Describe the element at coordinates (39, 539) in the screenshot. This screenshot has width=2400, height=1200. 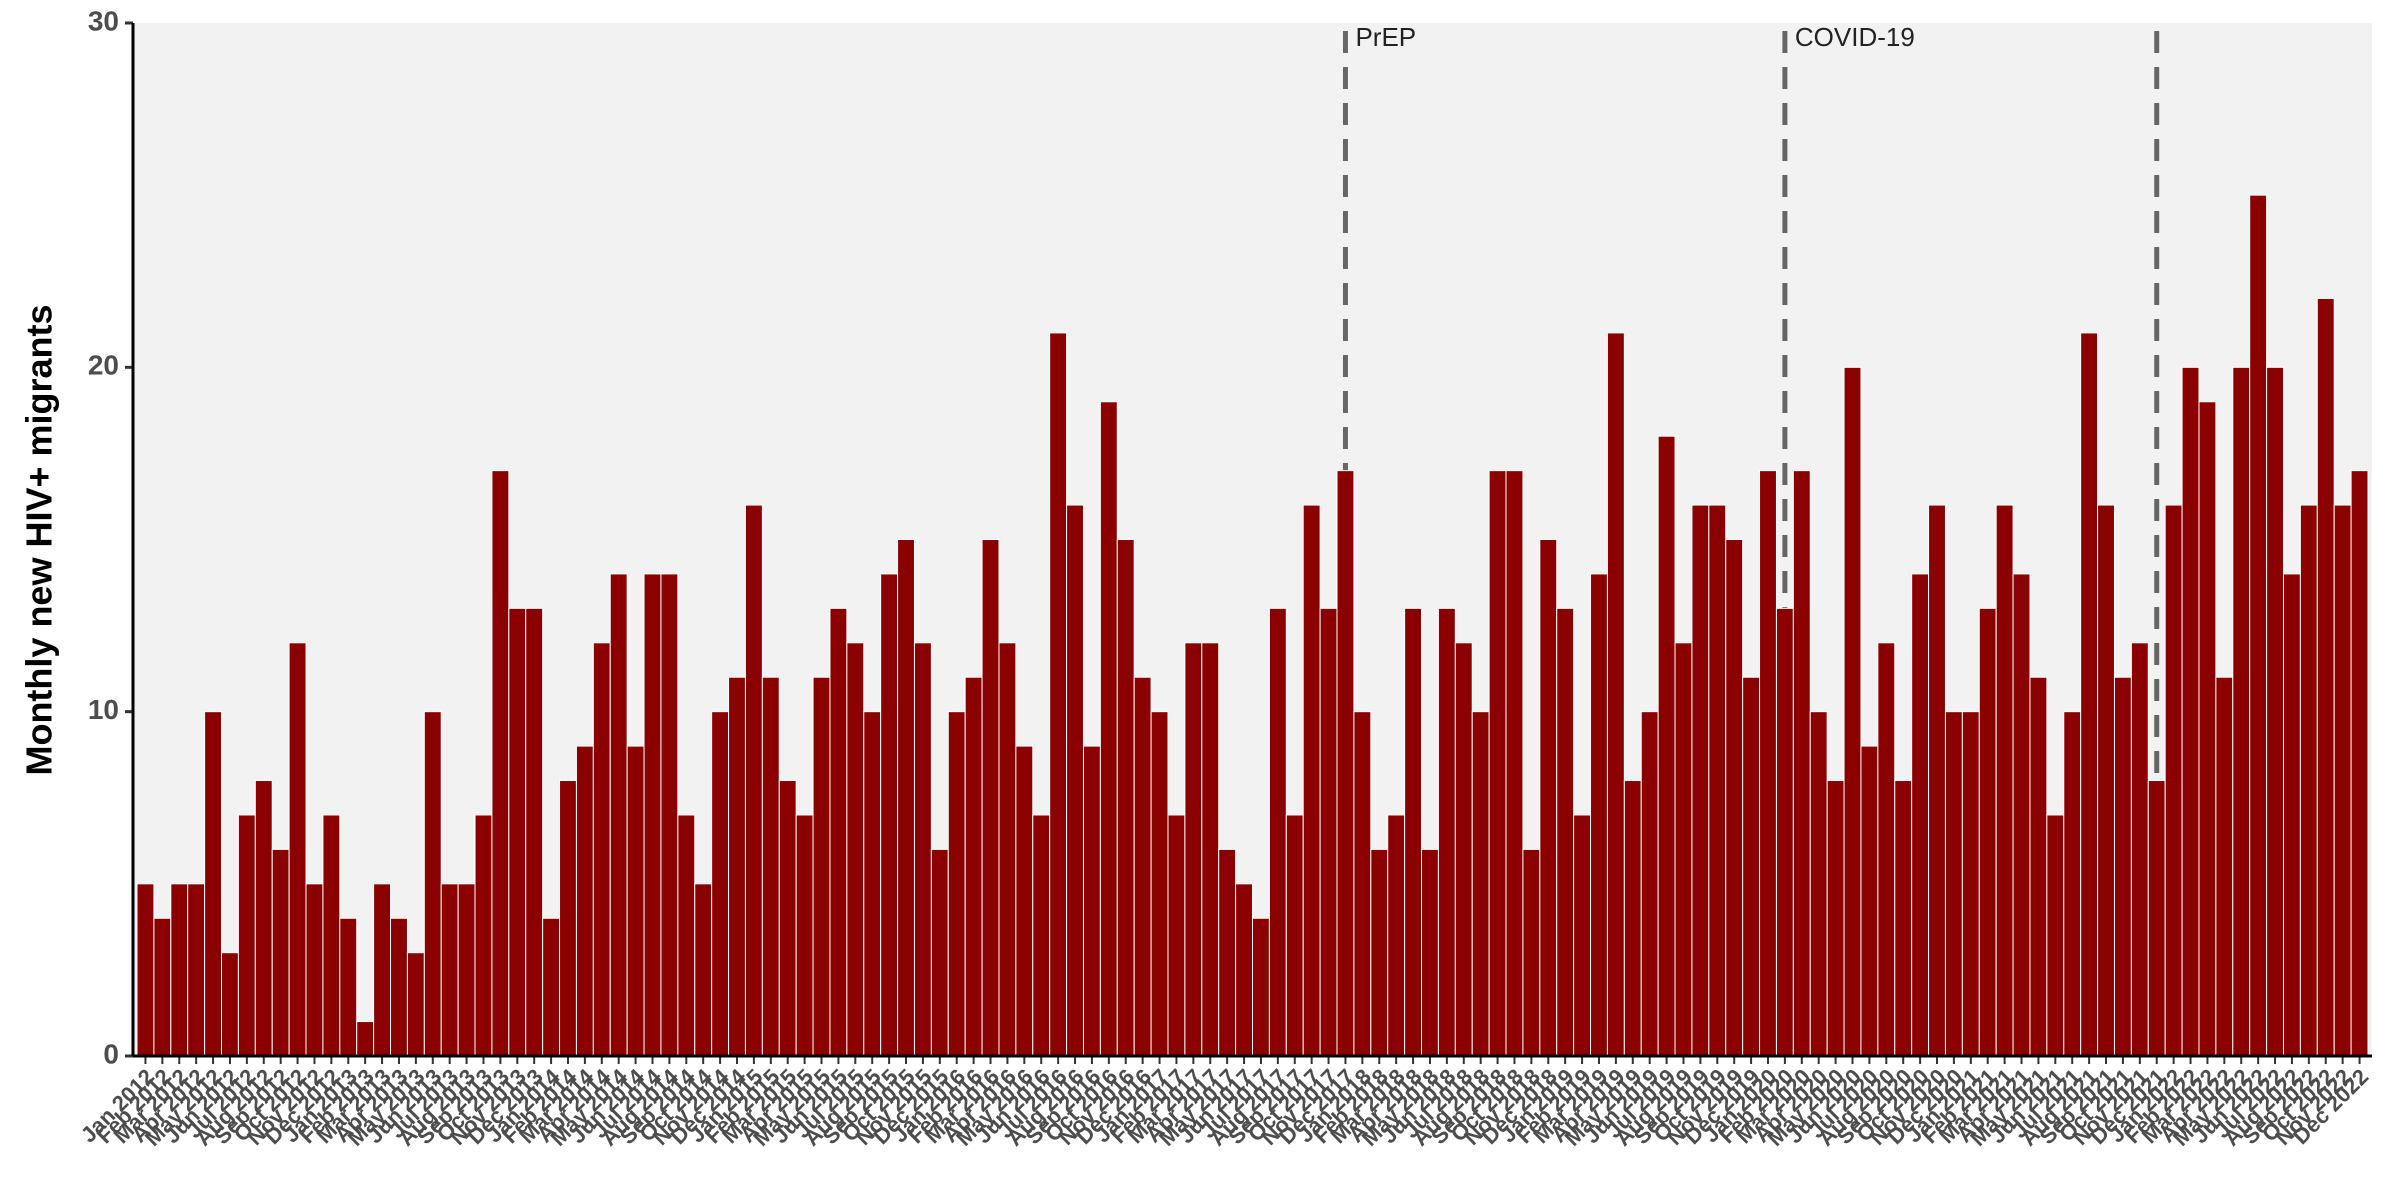
I see `y-axis-label: Monthly new HIV+ migrants` at that location.